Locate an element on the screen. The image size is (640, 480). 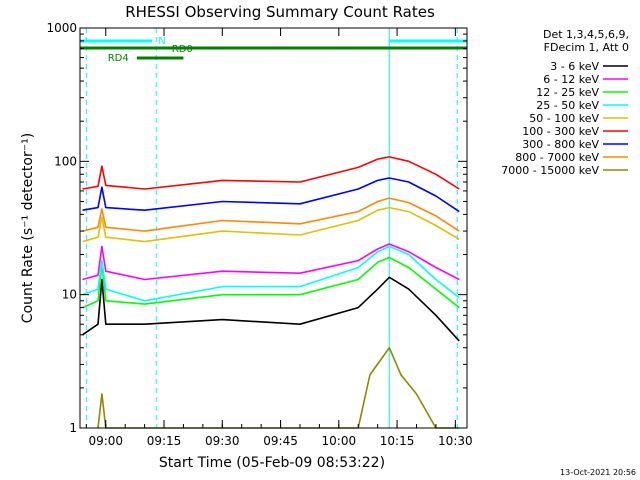
y-axis-label: Count Rate (s⁻¹ detector⁻¹) is located at coordinates (28, 228).